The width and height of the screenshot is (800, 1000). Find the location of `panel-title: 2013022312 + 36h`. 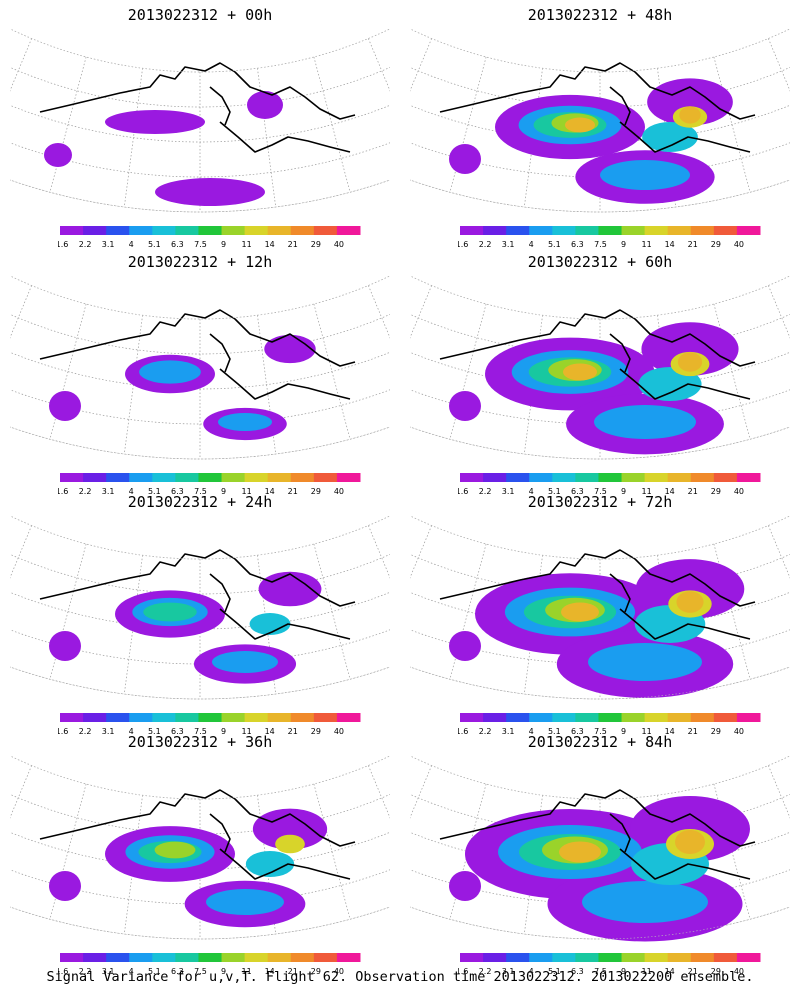

panel-title: 2013022312 + 36h is located at coordinates (200, 742).